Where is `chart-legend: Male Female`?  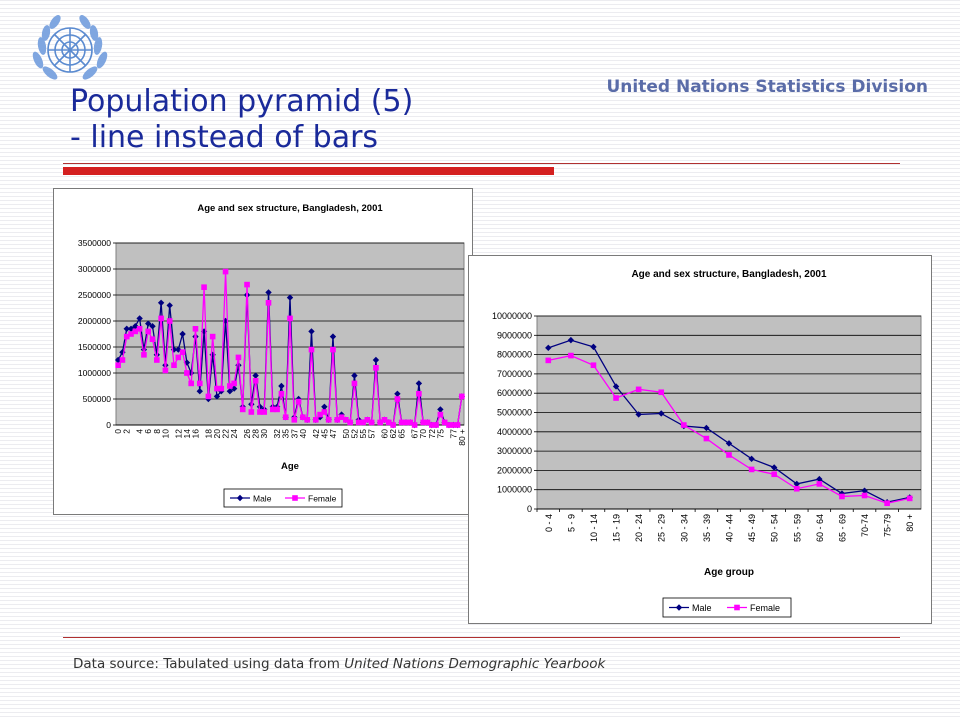
chart-legend: Male Female is located at coordinates (283, 498).